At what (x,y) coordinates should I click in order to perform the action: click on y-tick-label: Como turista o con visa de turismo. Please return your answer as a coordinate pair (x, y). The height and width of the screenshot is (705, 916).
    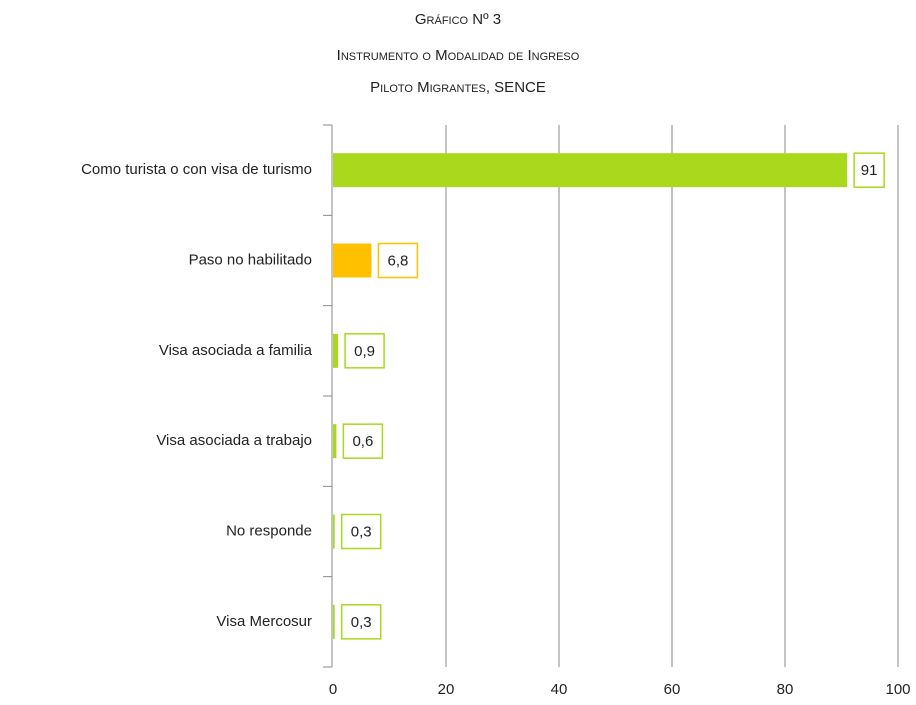
    Looking at the image, I should click on (196, 169).